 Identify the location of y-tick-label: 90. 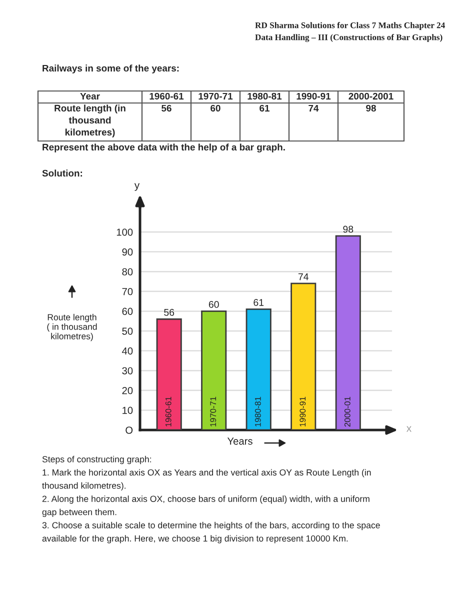
(127, 252).